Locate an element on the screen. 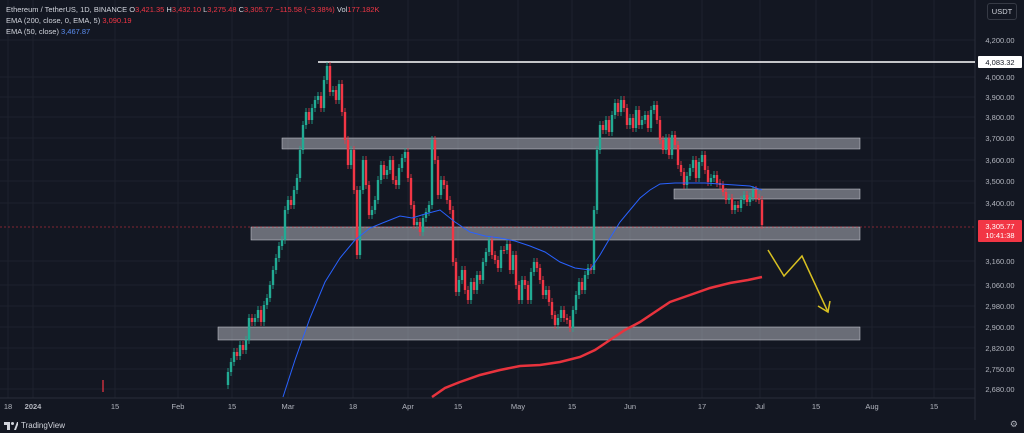  symbol-name: Ethereum / TetherUS, 1D, BINANCE is located at coordinates (67, 9).